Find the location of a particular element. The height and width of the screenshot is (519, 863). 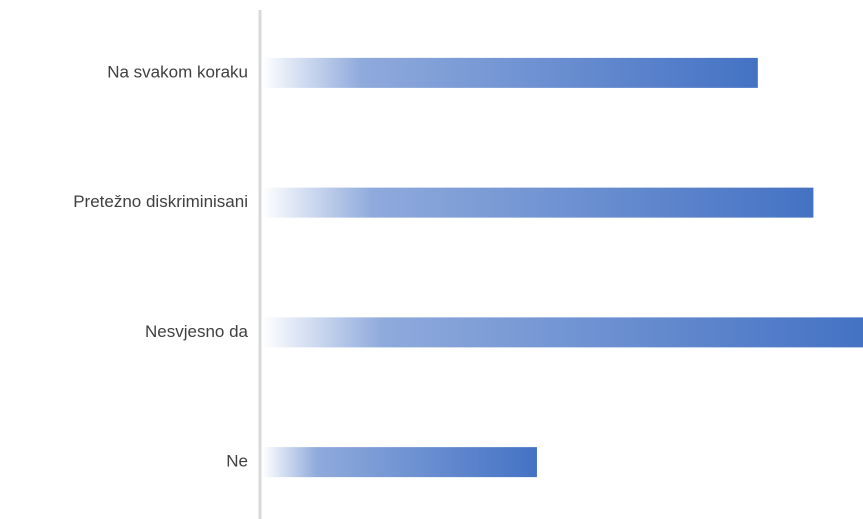

y-tick-label: Na svakom koraku is located at coordinates (177, 71).